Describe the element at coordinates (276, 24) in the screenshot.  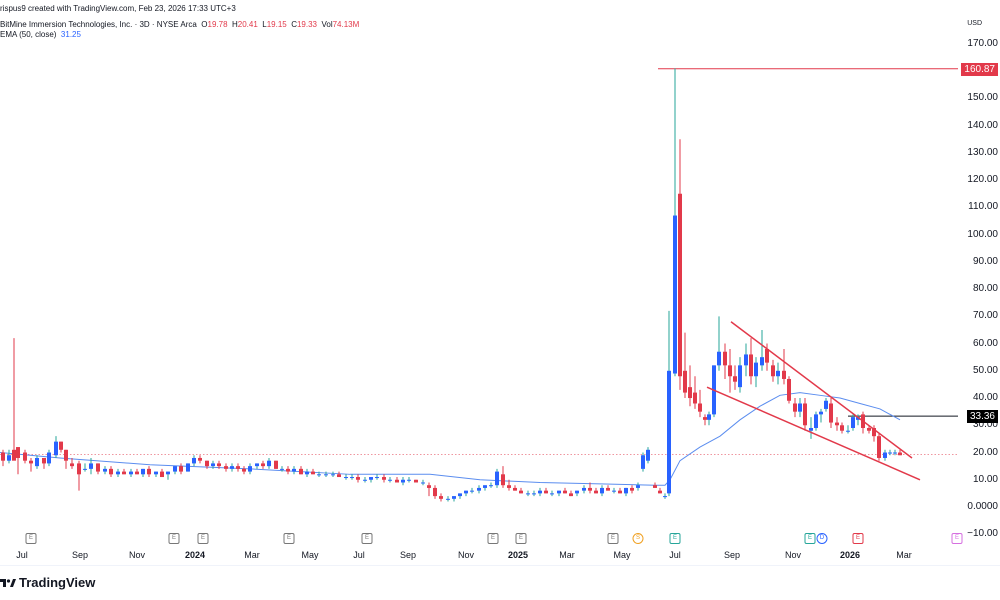
I see `low-value: 19.15` at that location.